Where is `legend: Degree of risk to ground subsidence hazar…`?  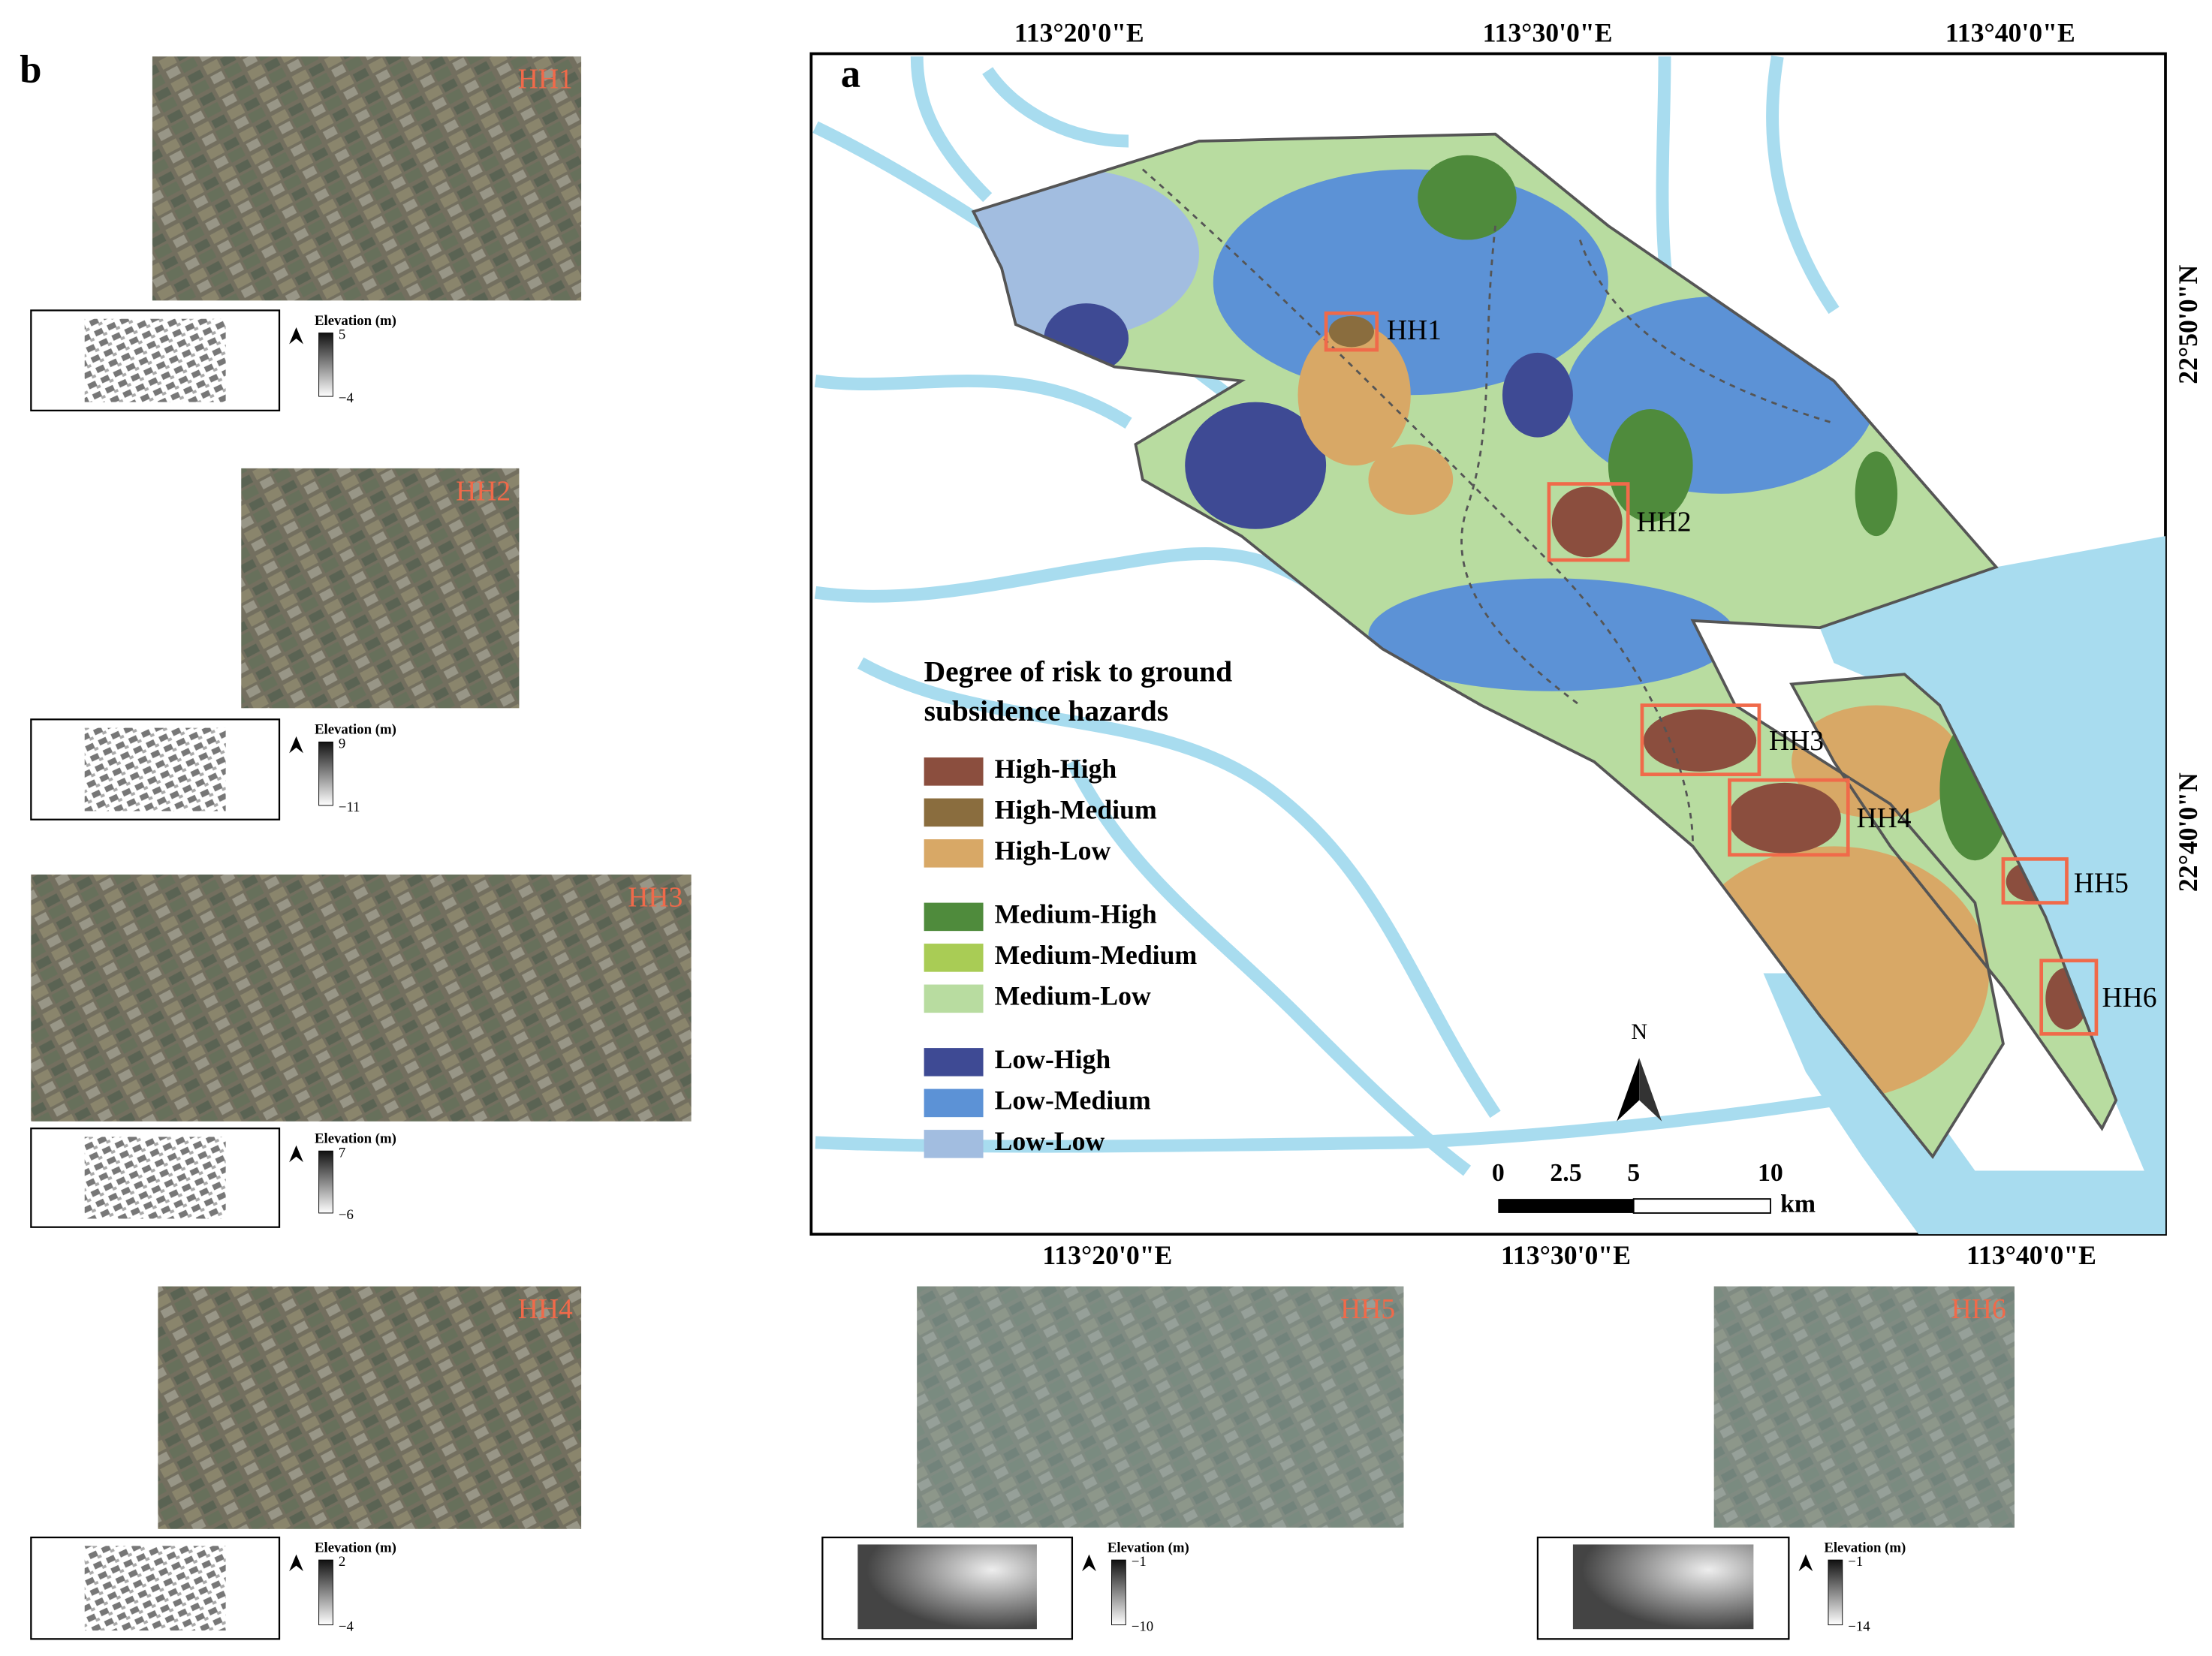 legend: Degree of risk to ground subsidence hazar… is located at coordinates (1078, 906).